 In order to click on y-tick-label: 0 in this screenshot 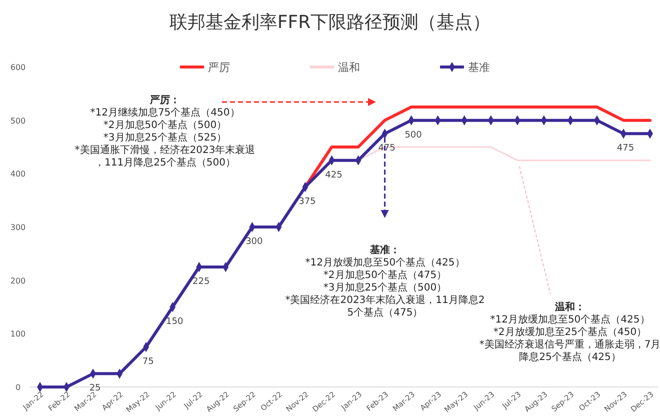, I will do `click(18, 387)`.